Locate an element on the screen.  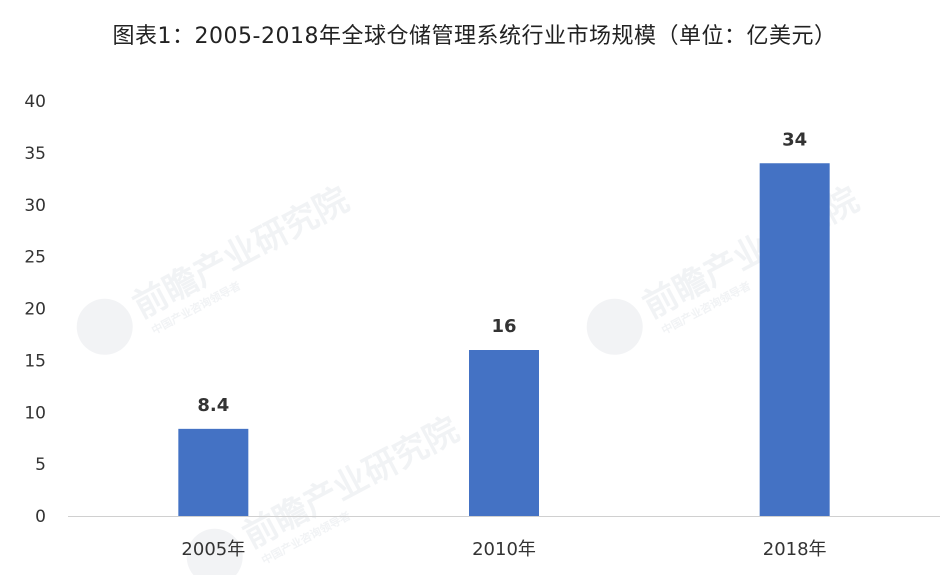
data-label: 34 is located at coordinates (794, 139).